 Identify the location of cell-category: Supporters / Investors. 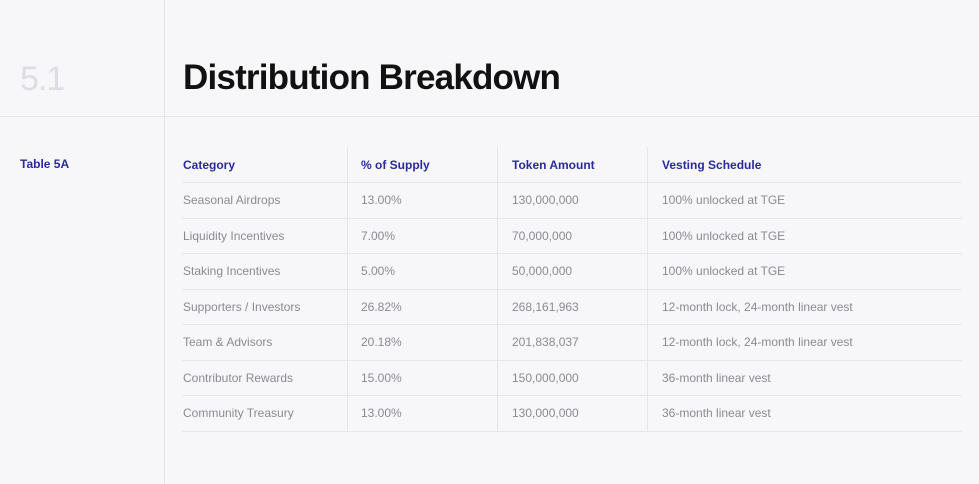
(242, 306).